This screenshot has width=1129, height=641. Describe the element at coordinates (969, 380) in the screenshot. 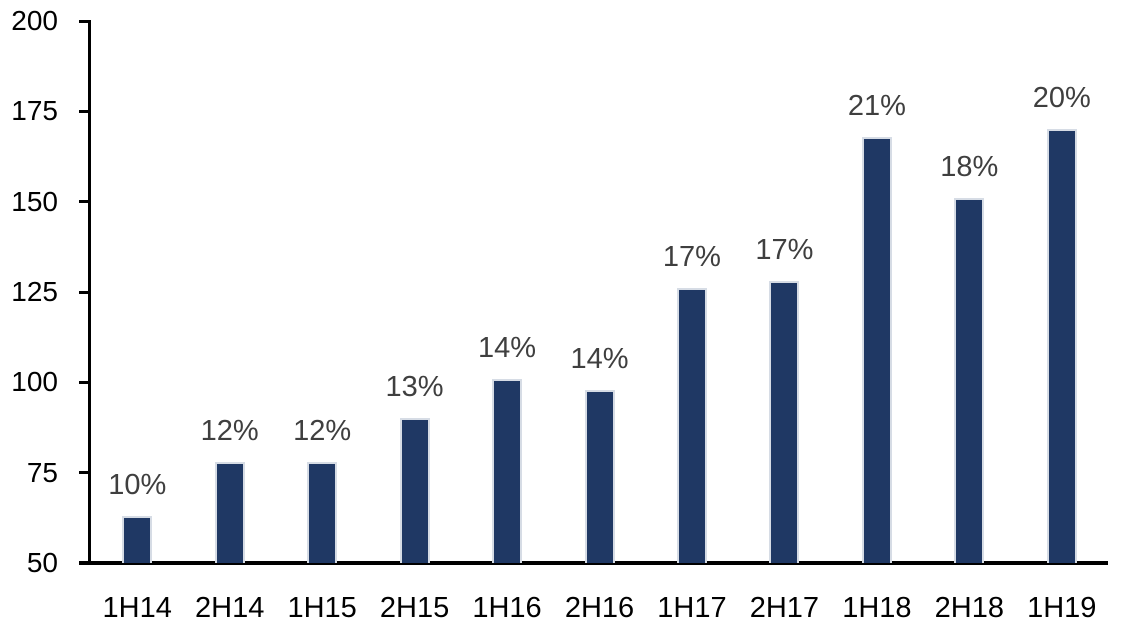

I see `bar-2H18` at that location.